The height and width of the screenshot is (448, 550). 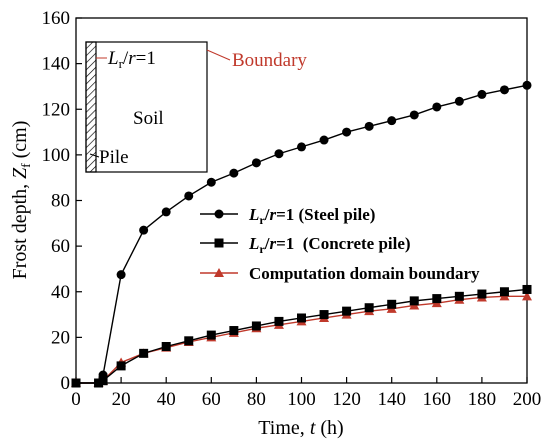 What do you see at coordinates (56, 155) in the screenshot?
I see `y-tick-label: 100` at bounding box center [56, 155].